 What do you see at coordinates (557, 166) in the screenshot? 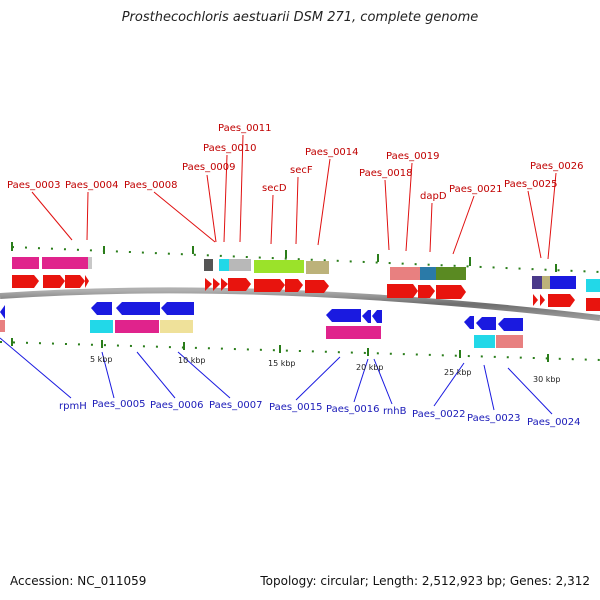
I see `gene-label-paes-0026: Paes_0026` at bounding box center [557, 166].